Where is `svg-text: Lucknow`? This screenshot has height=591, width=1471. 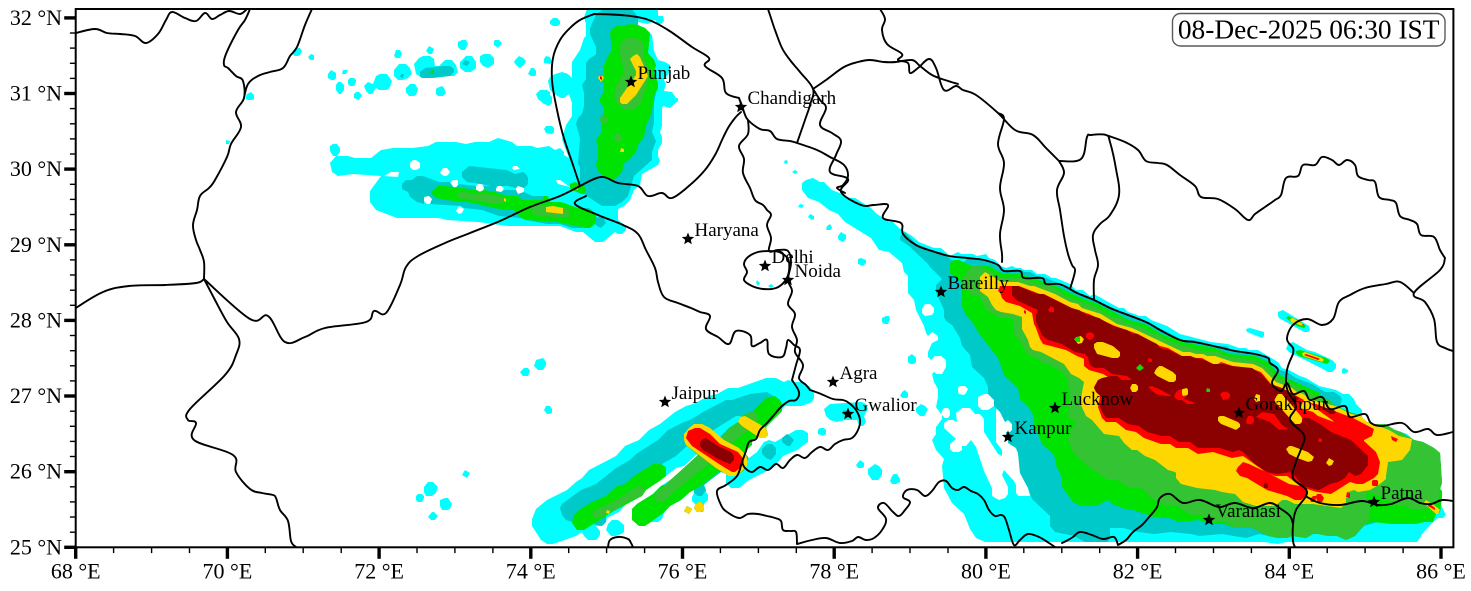
svg-text: Lucknow is located at coordinates (1098, 399).